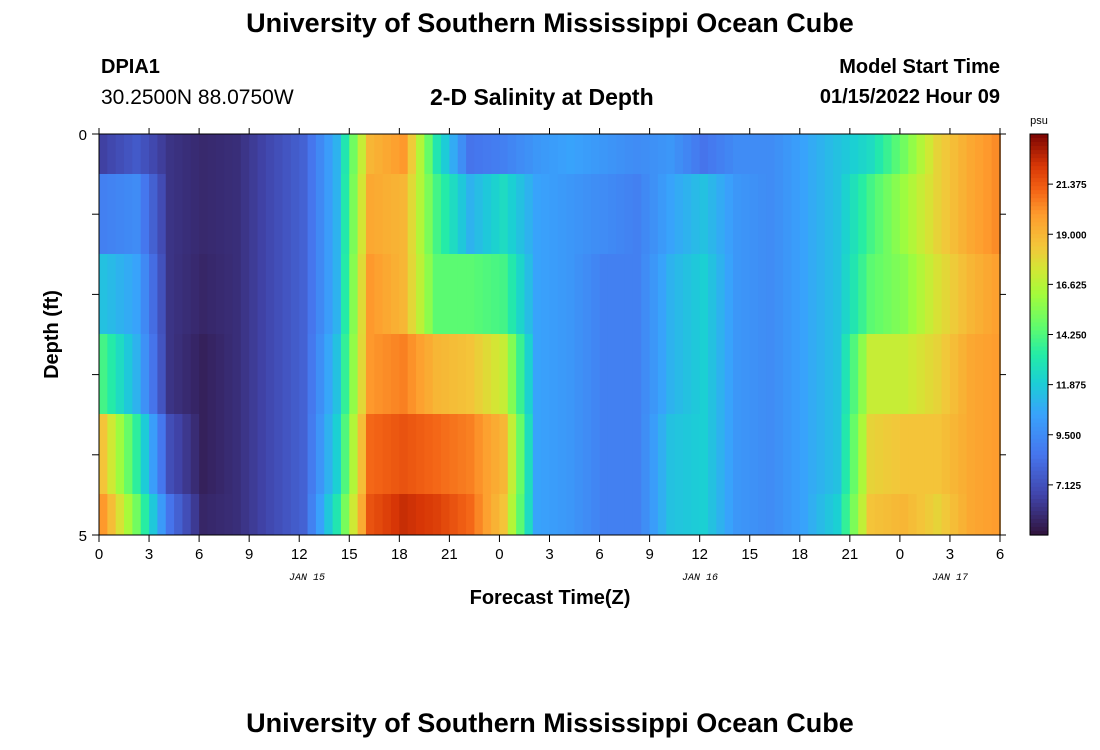 The width and height of the screenshot is (1100, 750). I want to click on colorbar-label: 19.000, so click(1071, 235).